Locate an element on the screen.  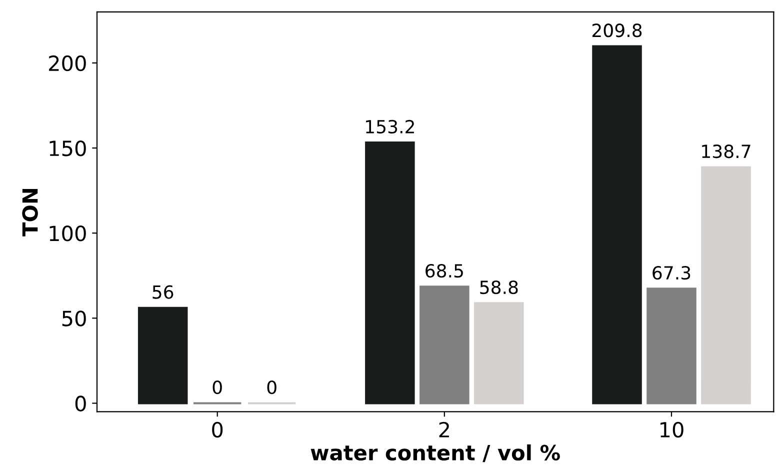
data-label: 67.3 is located at coordinates (671, 273).